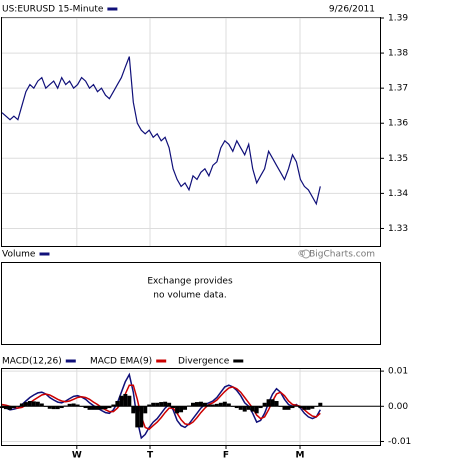 The width and height of the screenshot is (452, 469). Describe the element at coordinates (204, 362) in the screenshot. I see `legend-label: Divergence` at that location.